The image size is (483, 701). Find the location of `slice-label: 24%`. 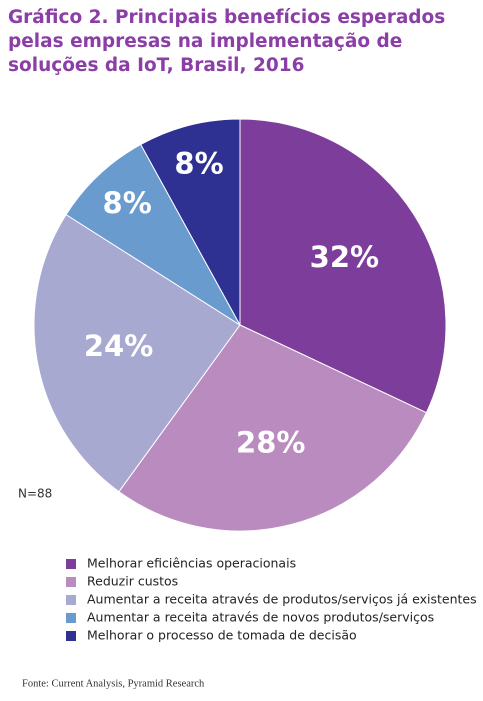

slice-label: 24% is located at coordinates (118, 346).